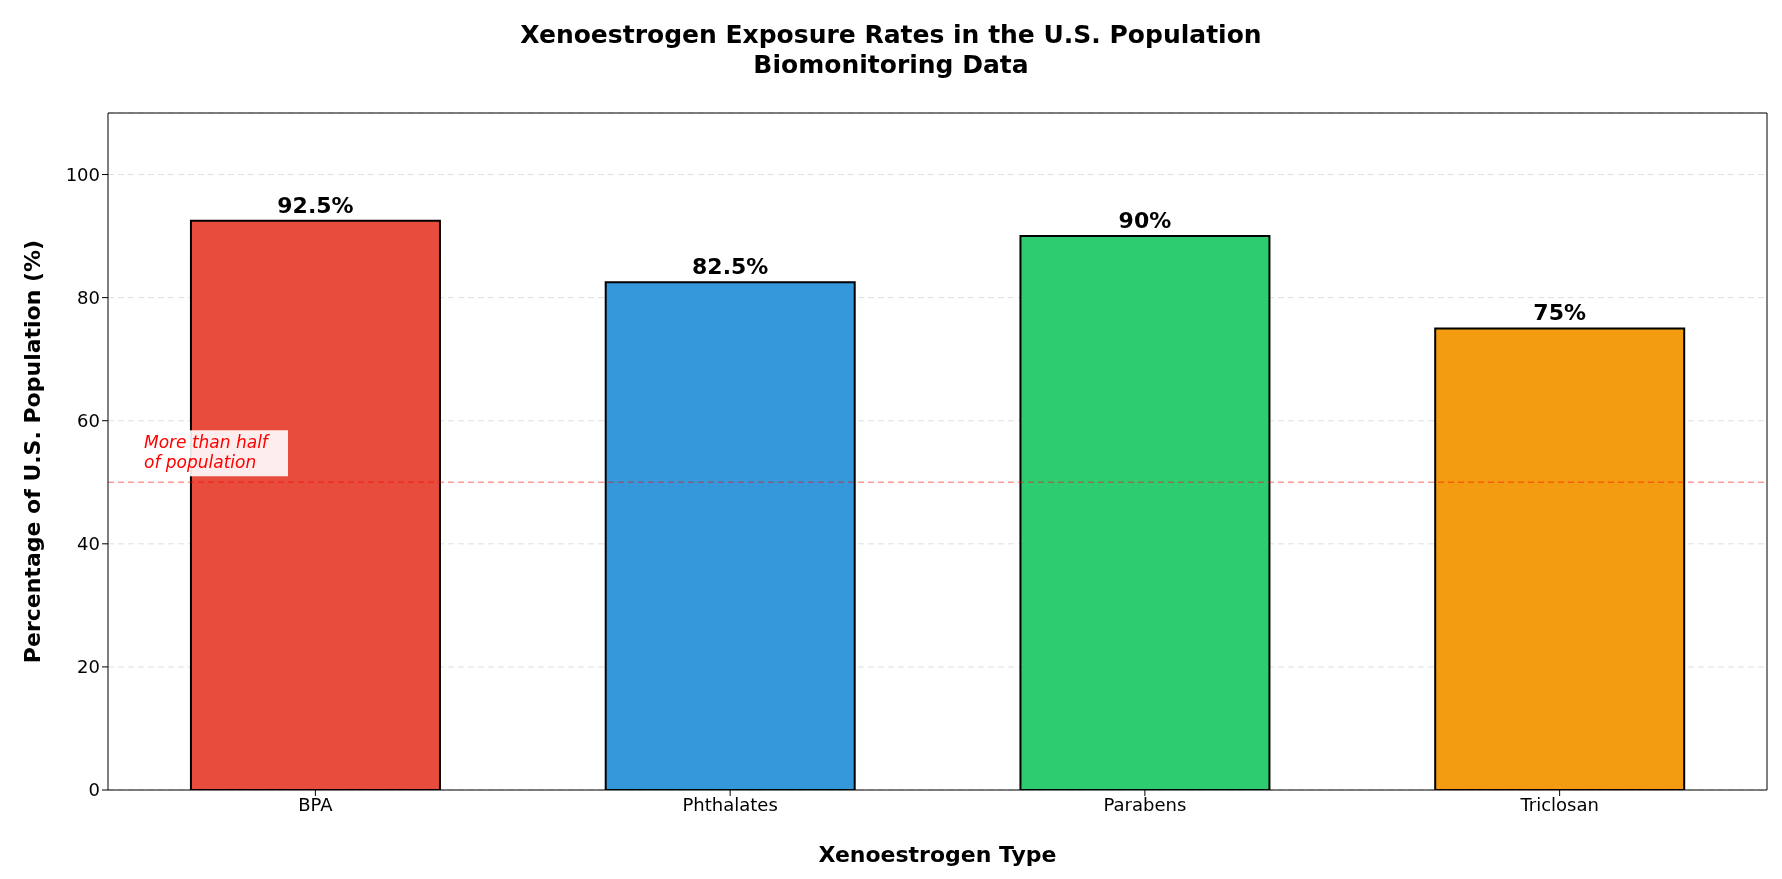 This screenshot has height=879, width=1782. Describe the element at coordinates (316, 804) in the screenshot. I see `x-tick-label: BPA` at that location.